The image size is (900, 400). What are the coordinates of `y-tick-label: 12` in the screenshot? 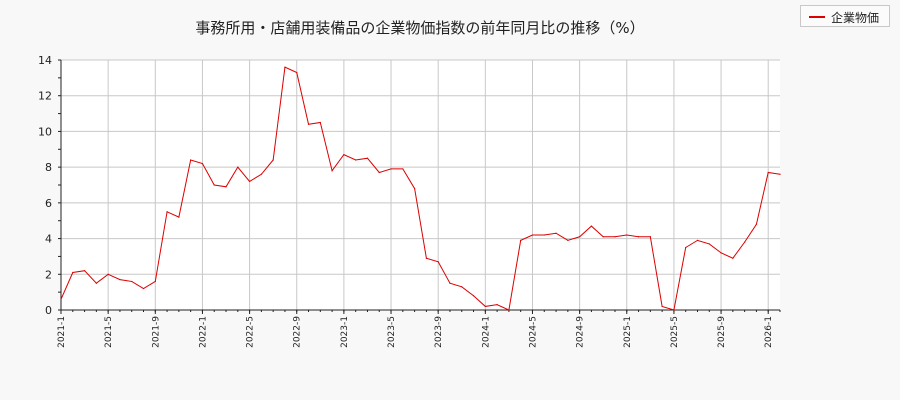 It's located at (45, 96).